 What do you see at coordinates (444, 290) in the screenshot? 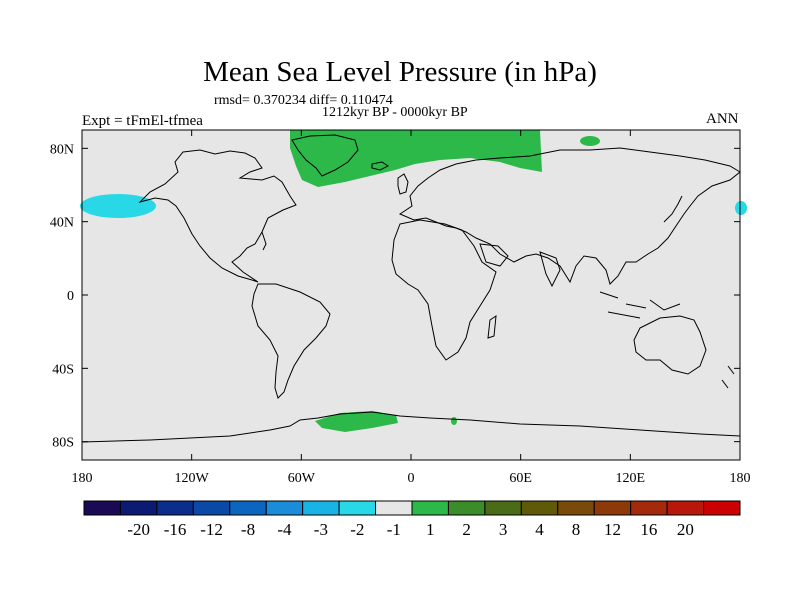
I see `coastline-africa` at bounding box center [444, 290].